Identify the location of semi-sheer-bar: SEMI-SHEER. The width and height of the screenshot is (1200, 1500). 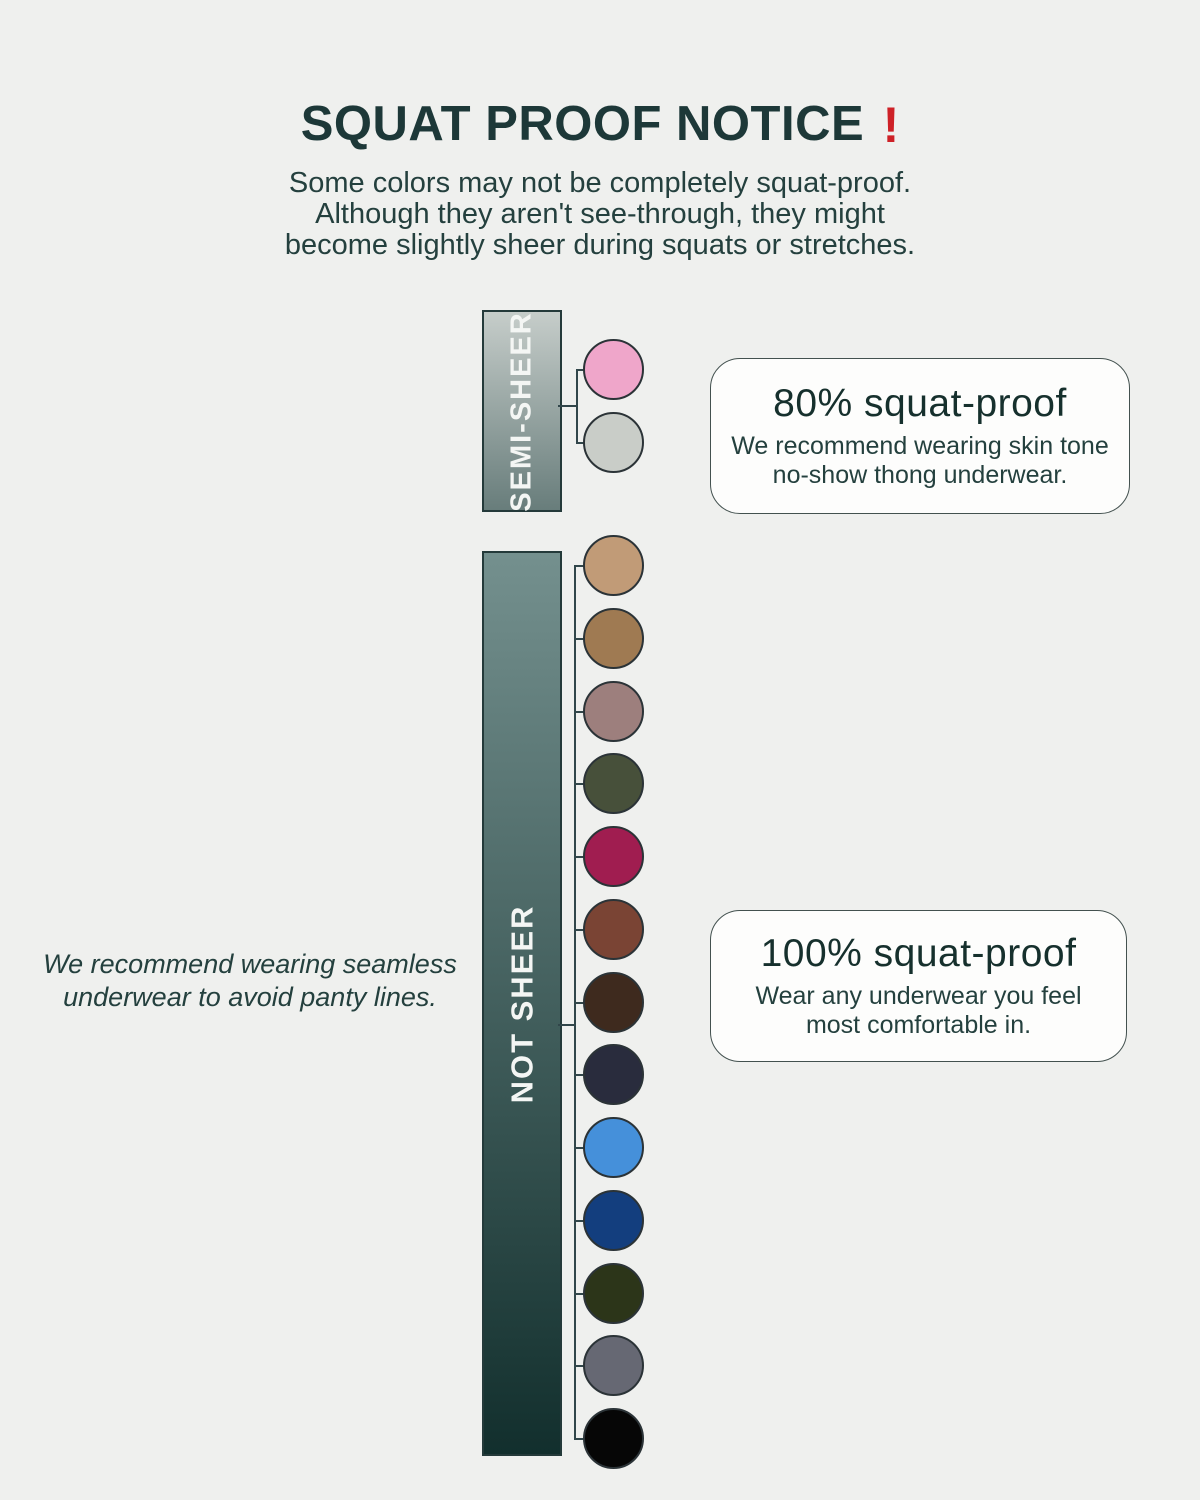
(522, 411).